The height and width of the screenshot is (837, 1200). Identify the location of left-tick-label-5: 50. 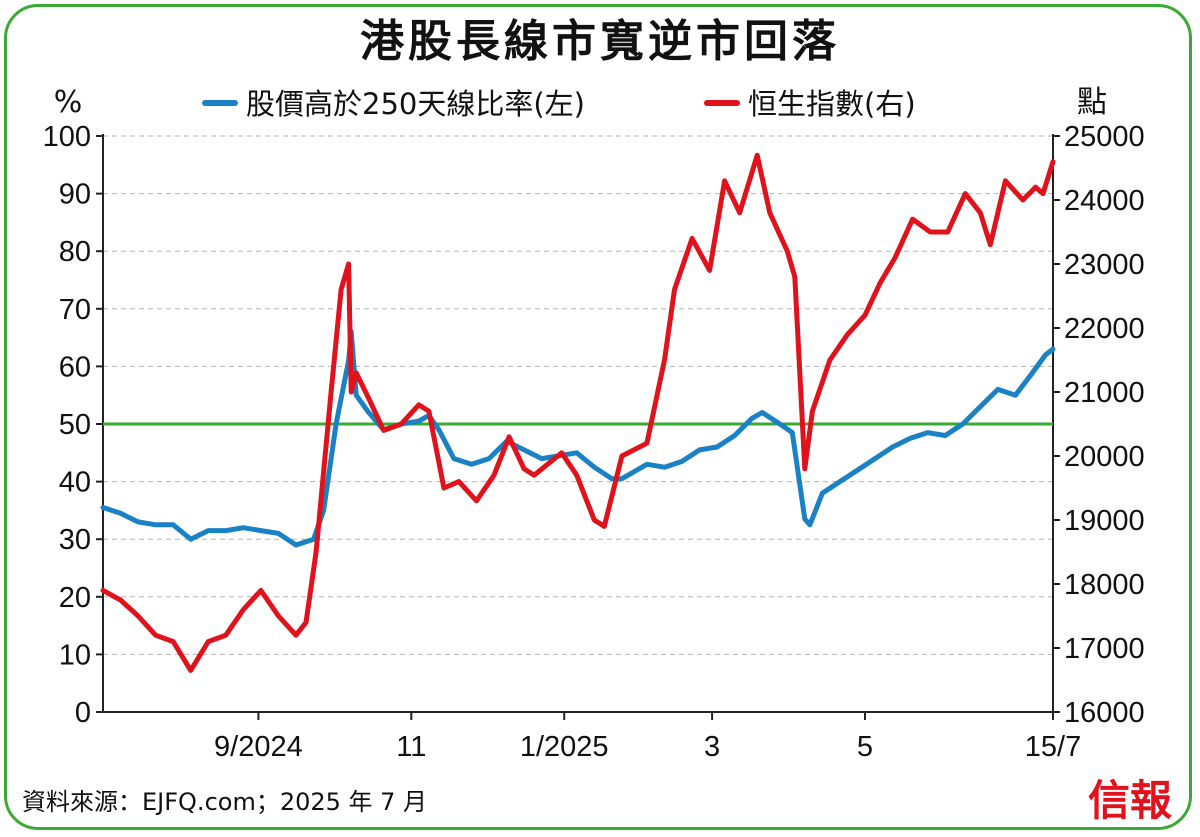
(75, 425).